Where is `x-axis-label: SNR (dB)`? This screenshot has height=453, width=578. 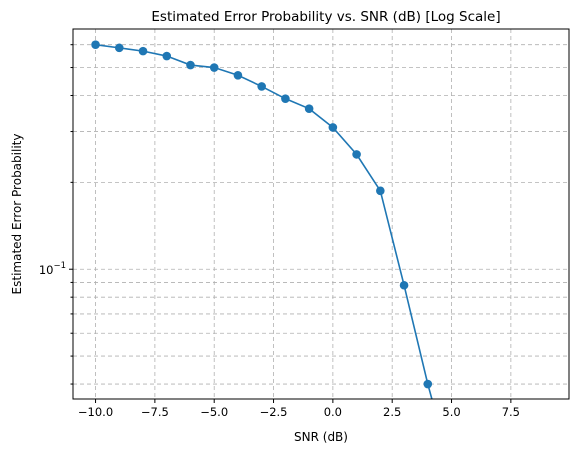 x-axis-label: SNR (dB) is located at coordinates (321, 437).